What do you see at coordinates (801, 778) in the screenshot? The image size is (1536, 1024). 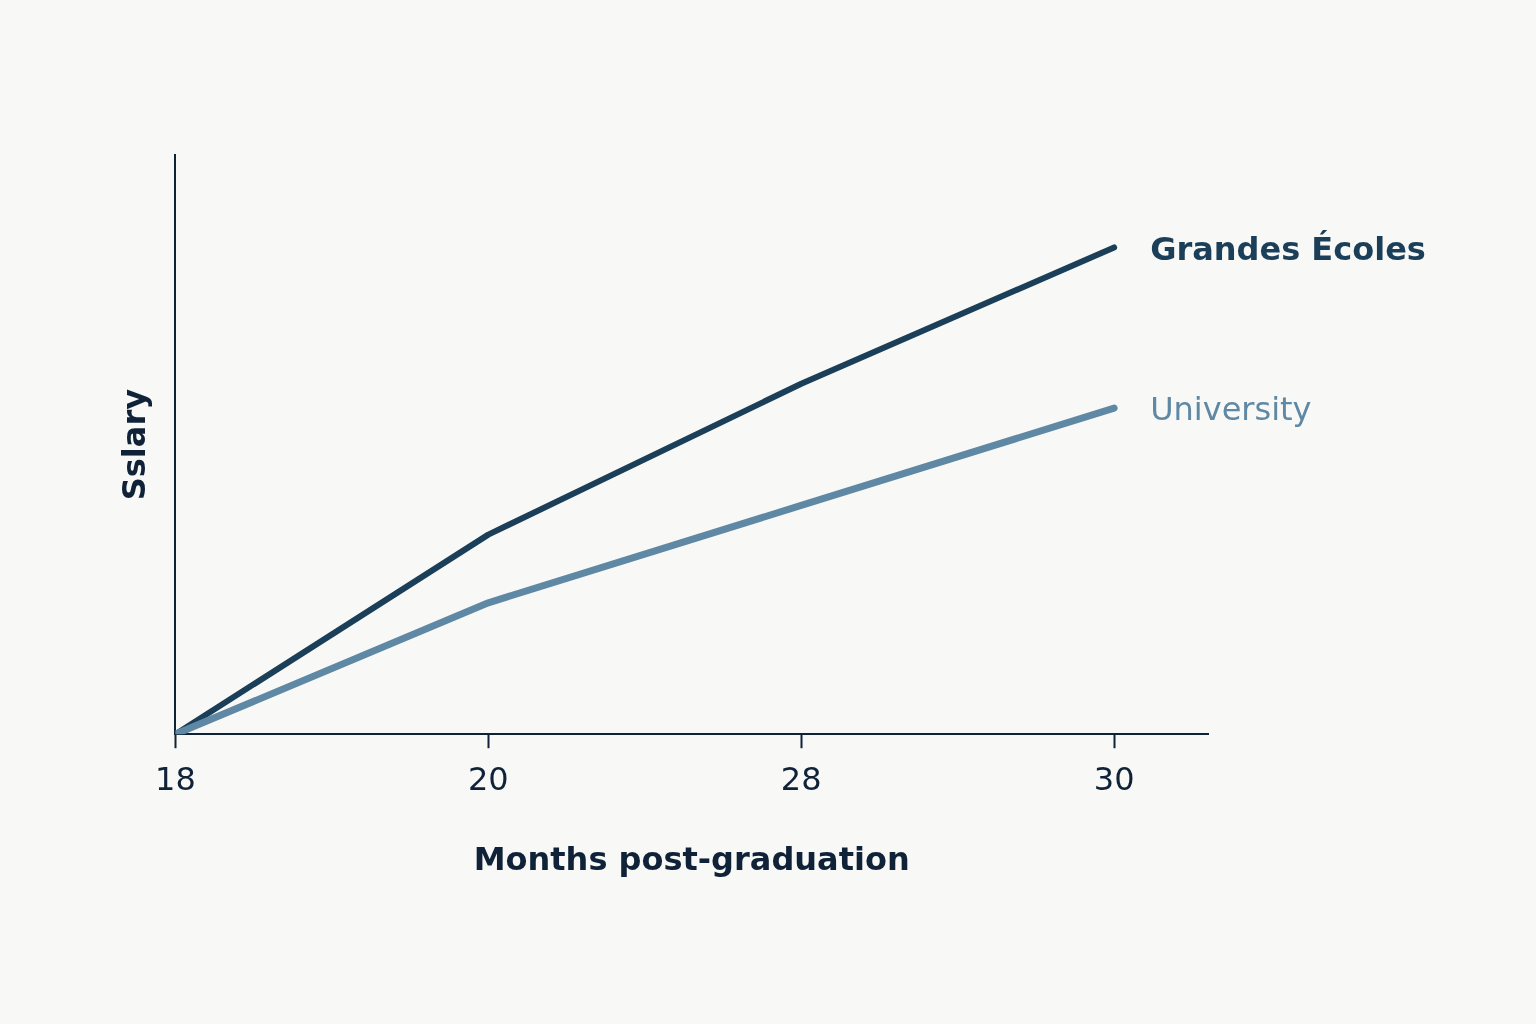 I see `x-tick-label: 28` at bounding box center [801, 778].